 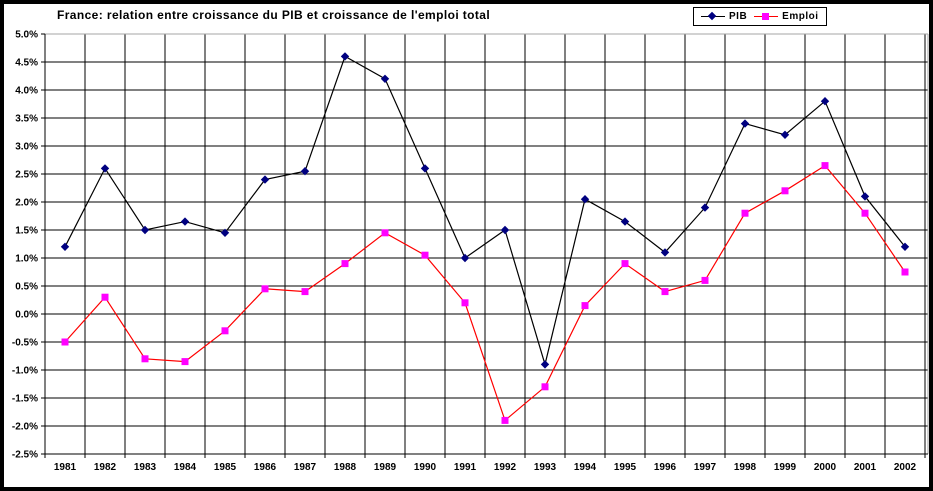 I want to click on y-tick-label: -0.5%, so click(x=25, y=343).